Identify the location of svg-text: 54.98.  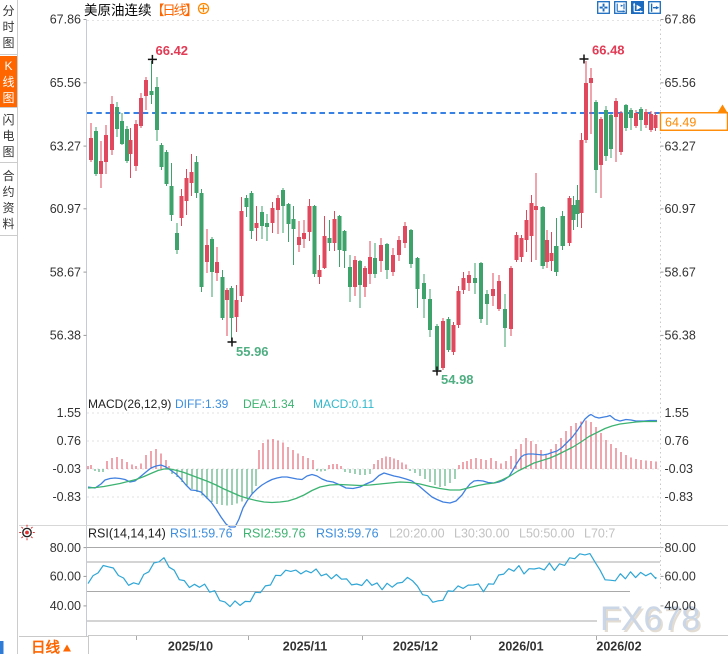
(457, 379).